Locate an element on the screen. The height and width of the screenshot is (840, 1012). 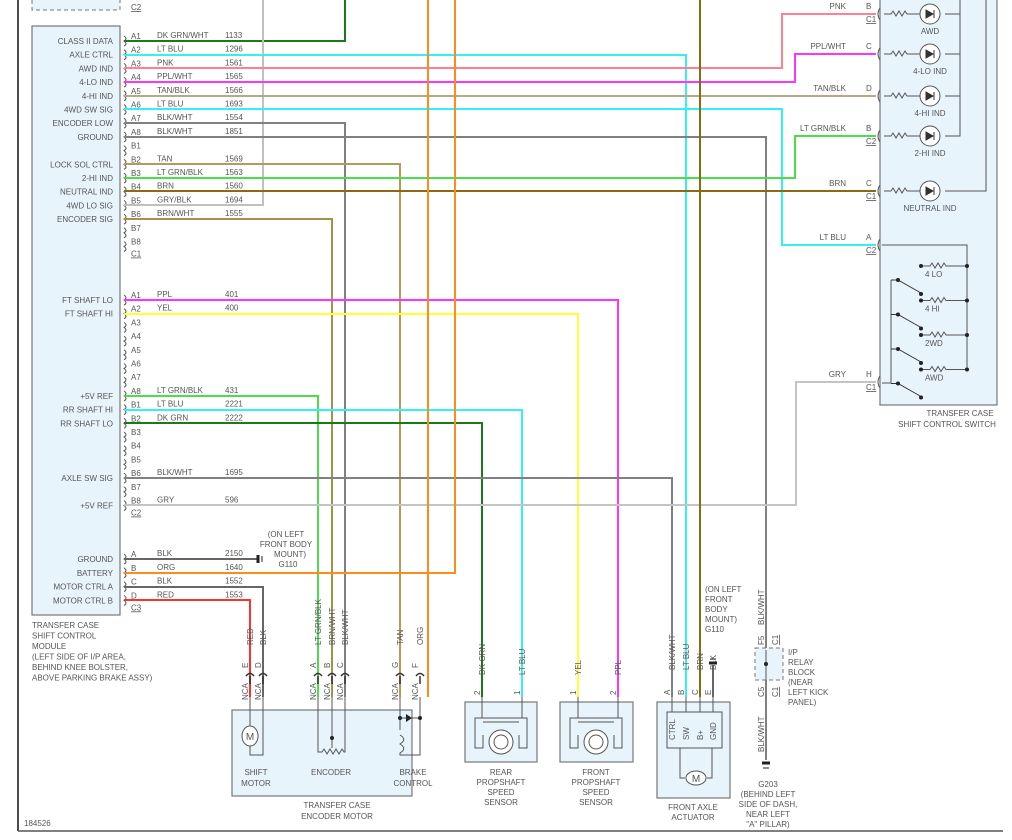
circuit-number: 1133 is located at coordinates (234, 35).